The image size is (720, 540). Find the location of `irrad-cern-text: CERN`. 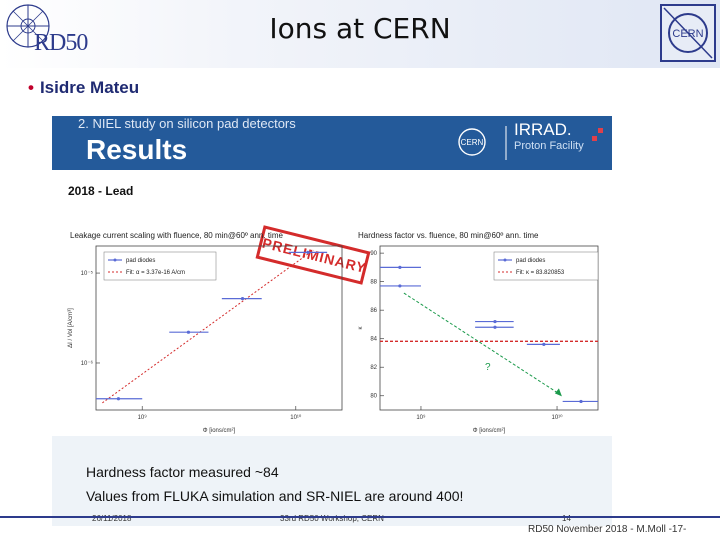

irrad-cern-text: CERN is located at coordinates (472, 142).